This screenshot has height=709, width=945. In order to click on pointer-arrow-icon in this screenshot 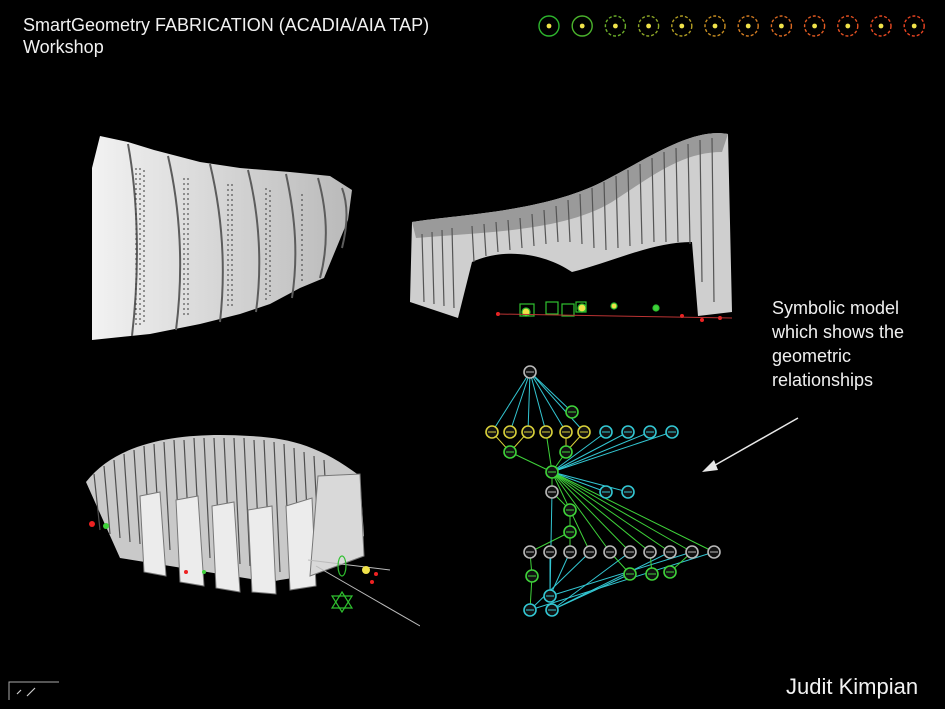, I will do `click(750, 444)`.